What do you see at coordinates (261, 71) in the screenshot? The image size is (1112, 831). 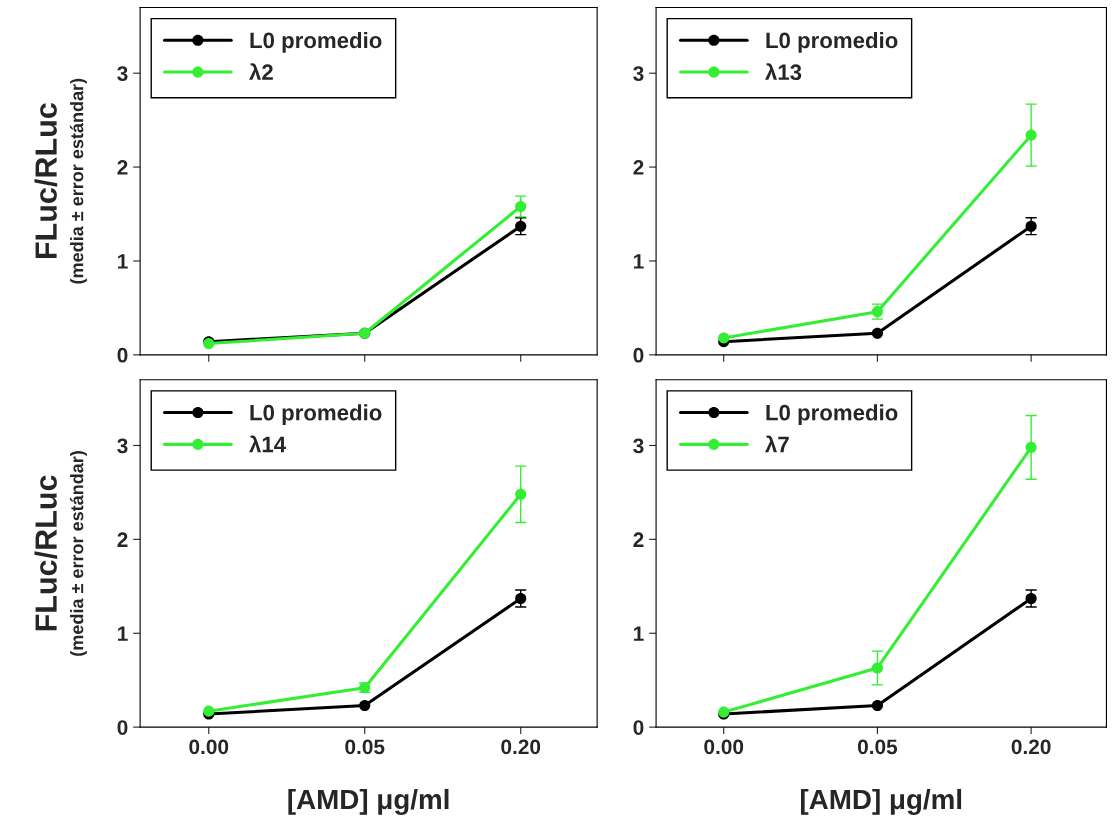 I see `legend-label: λ2` at bounding box center [261, 71].